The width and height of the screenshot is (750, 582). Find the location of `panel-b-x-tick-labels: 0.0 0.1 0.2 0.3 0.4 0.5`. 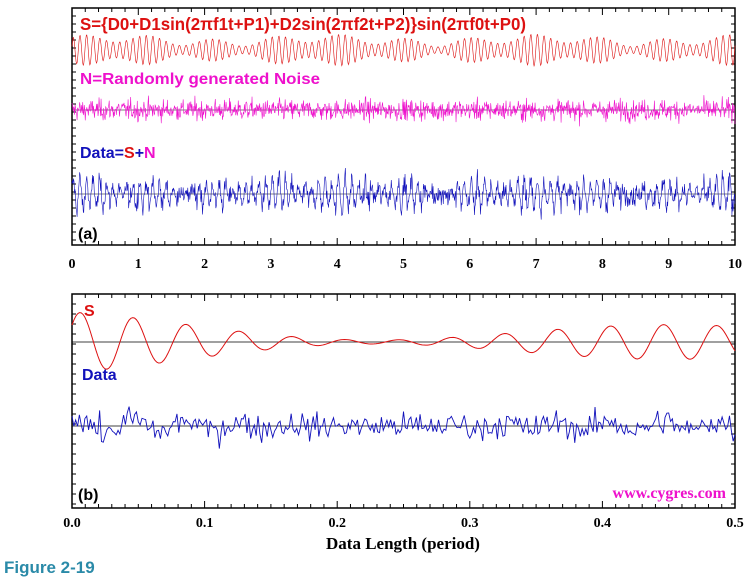

panel-b-x-tick-labels: 0.0 0.1 0.2 0.3 0.4 0.5 is located at coordinates (403, 523).